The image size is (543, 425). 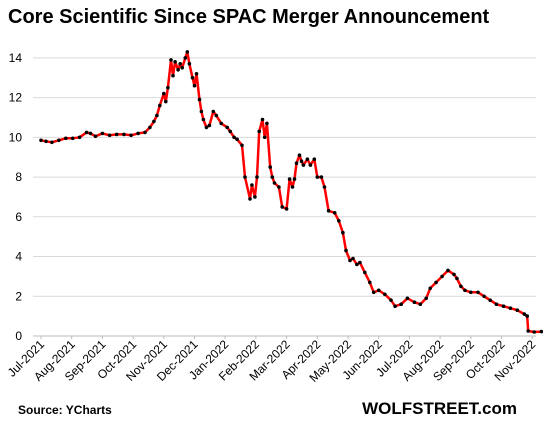 I want to click on source-note: Source: YCharts, so click(x=65, y=410).